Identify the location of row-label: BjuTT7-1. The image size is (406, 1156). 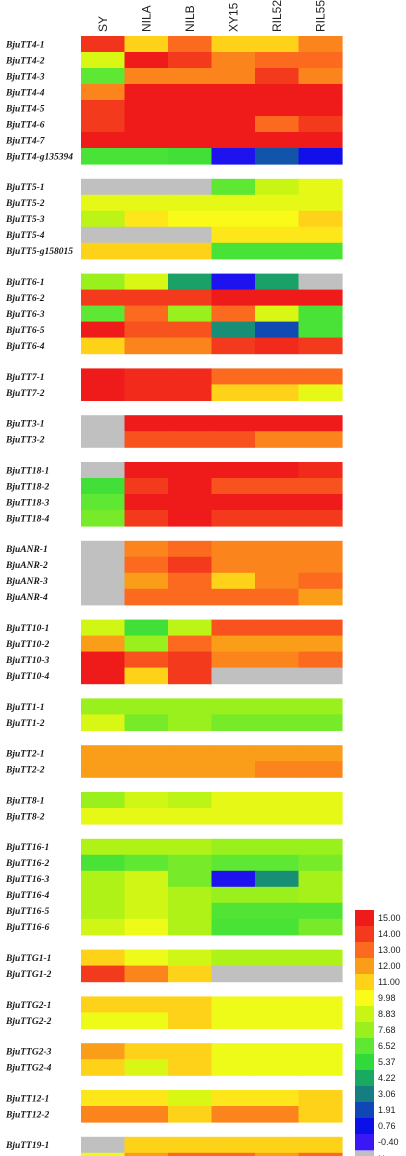
(25, 378).